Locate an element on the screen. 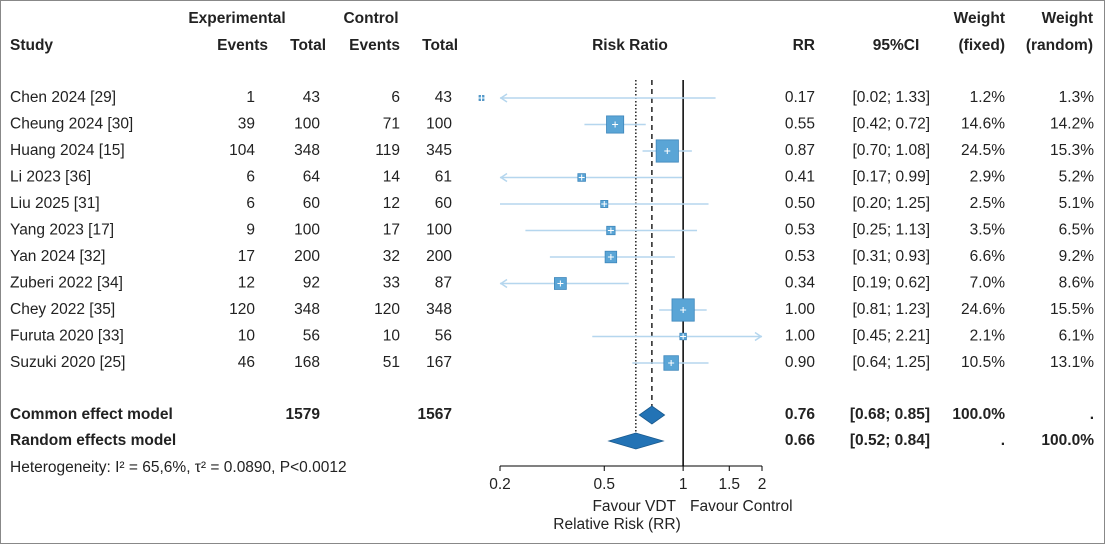  summary-cell: [0.52; 0.84] is located at coordinates (890, 440).